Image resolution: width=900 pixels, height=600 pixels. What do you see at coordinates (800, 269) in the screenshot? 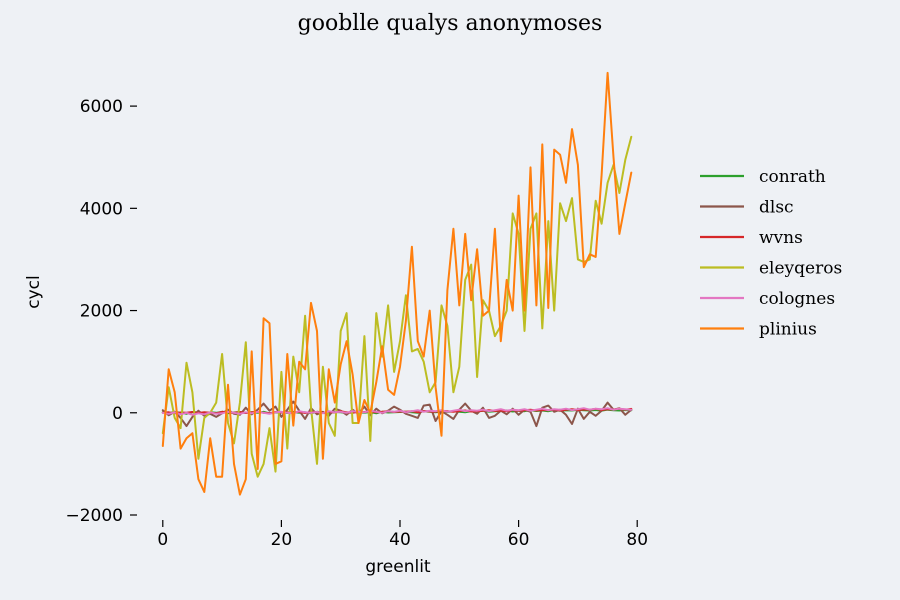
I see `legend-label-eleyqeros: eleyqeros` at bounding box center [800, 269].